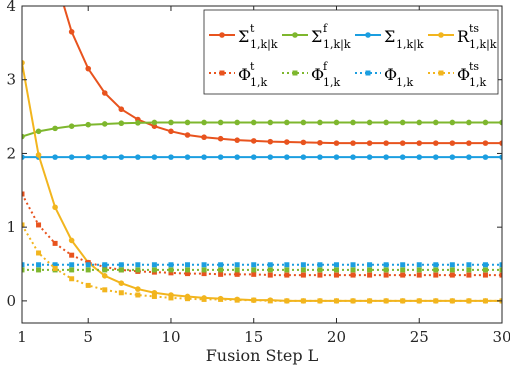 The width and height of the screenshot is (510, 368). Describe the element at coordinates (243, 36) in the screenshot. I see `legend-label-symbol: Σ` at that location.